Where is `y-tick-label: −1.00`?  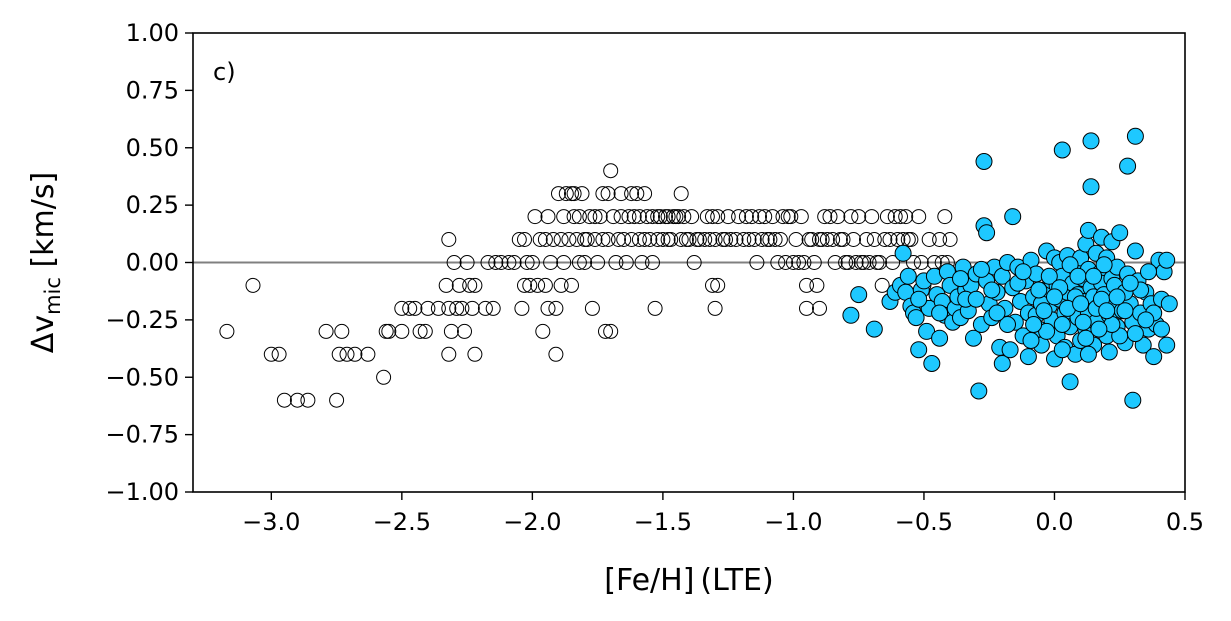 y-tick-label: −1.00 is located at coordinates (142, 492).